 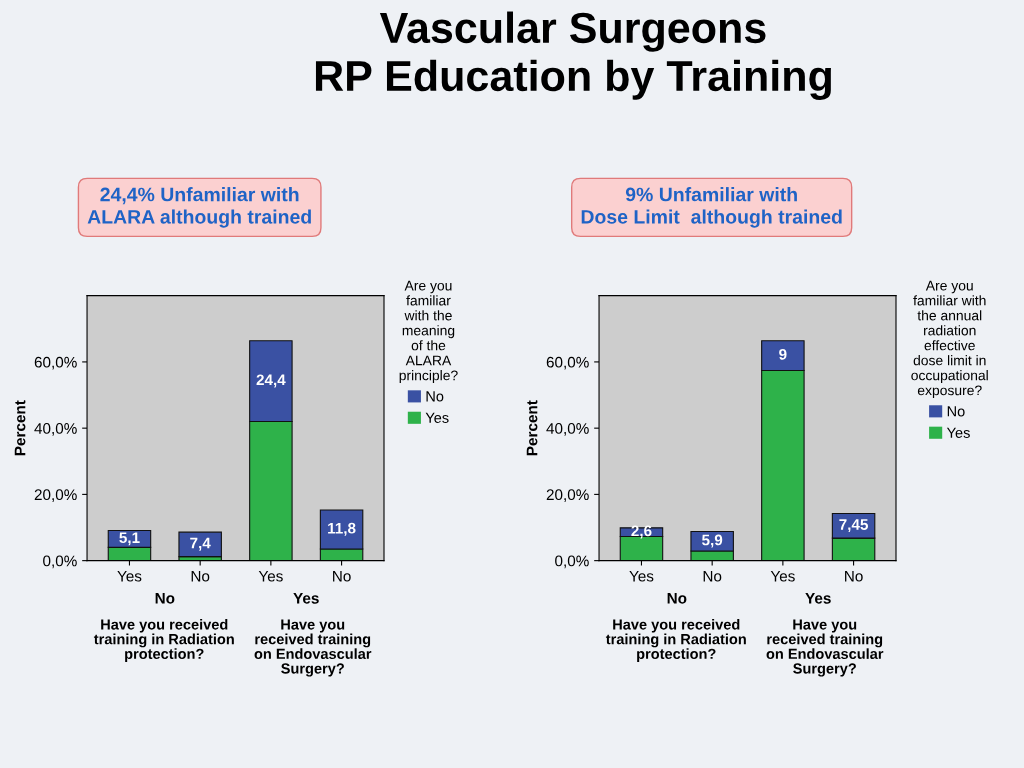 What do you see at coordinates (573, 55) in the screenshot?
I see `text: Vascular Surgeons RP Education by Training` at bounding box center [573, 55].